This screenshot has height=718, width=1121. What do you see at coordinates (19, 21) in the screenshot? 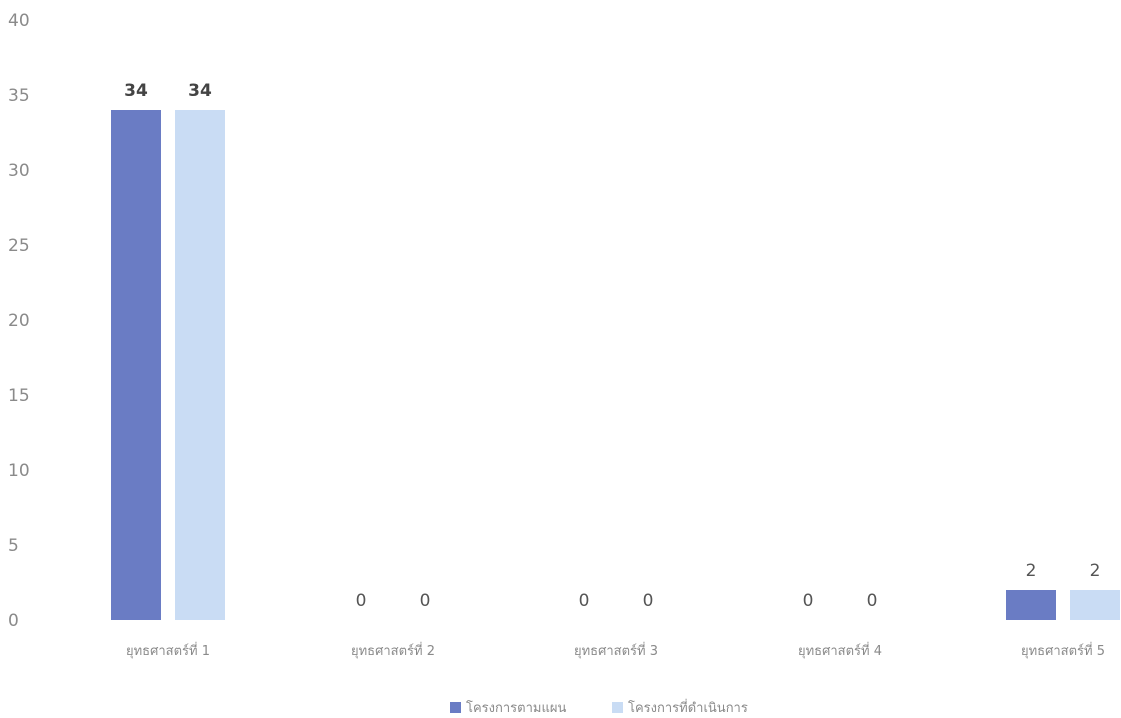
I see `y-tick-label: 40` at bounding box center [19, 21].